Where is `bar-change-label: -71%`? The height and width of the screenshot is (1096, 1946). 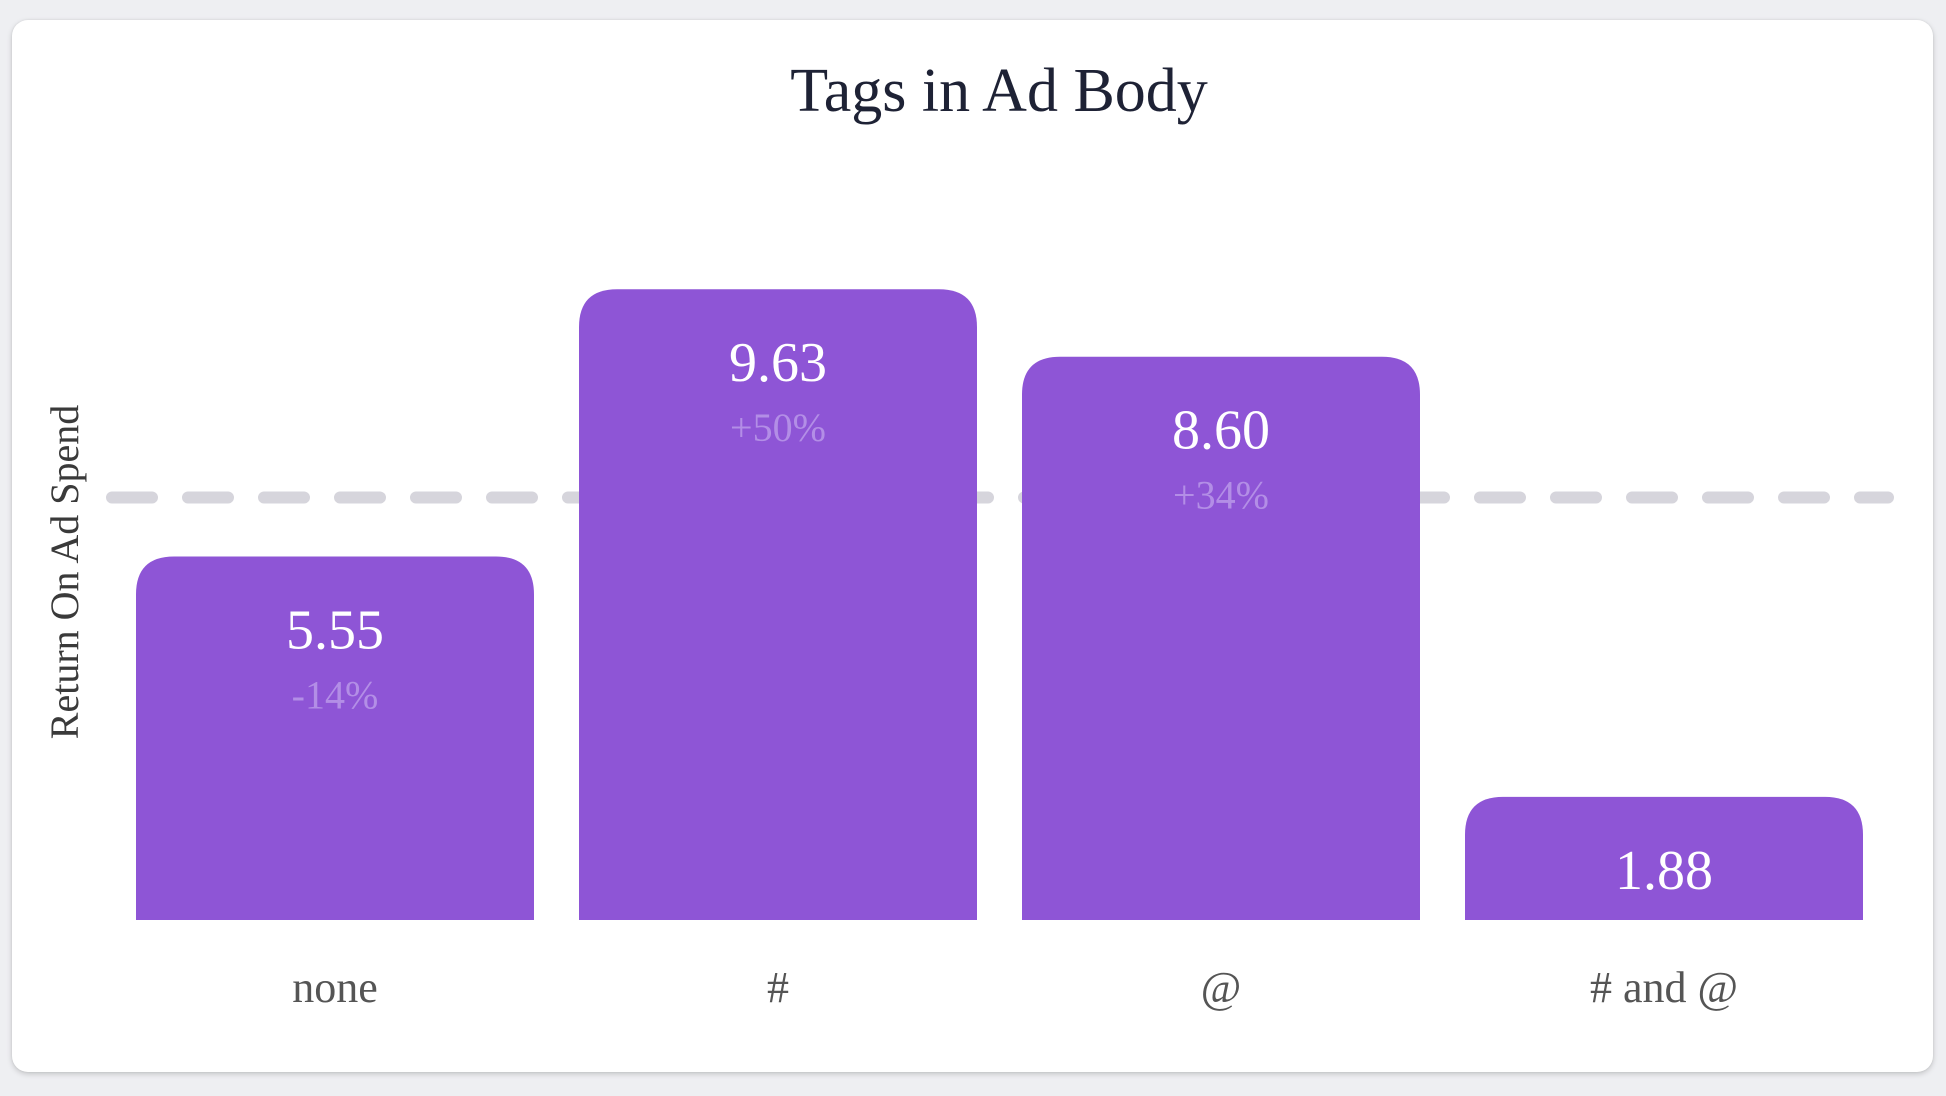
bar-change-label: -71% is located at coordinates (1664, 935).